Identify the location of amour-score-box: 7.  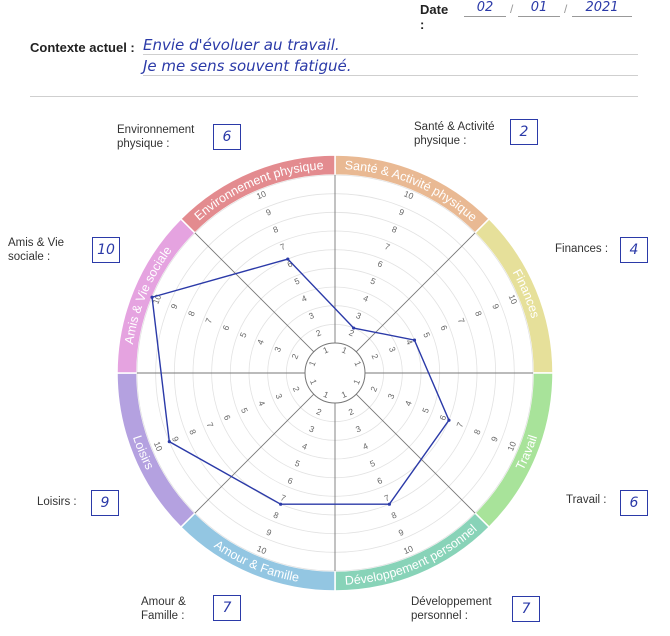
(227, 608).